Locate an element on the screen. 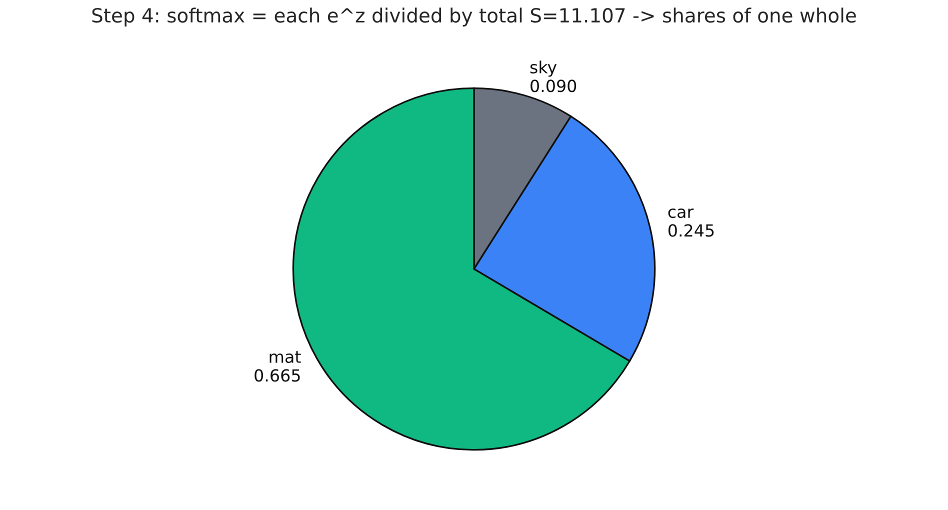 The width and height of the screenshot is (948, 510). slice-label: car is located at coordinates (681, 213).